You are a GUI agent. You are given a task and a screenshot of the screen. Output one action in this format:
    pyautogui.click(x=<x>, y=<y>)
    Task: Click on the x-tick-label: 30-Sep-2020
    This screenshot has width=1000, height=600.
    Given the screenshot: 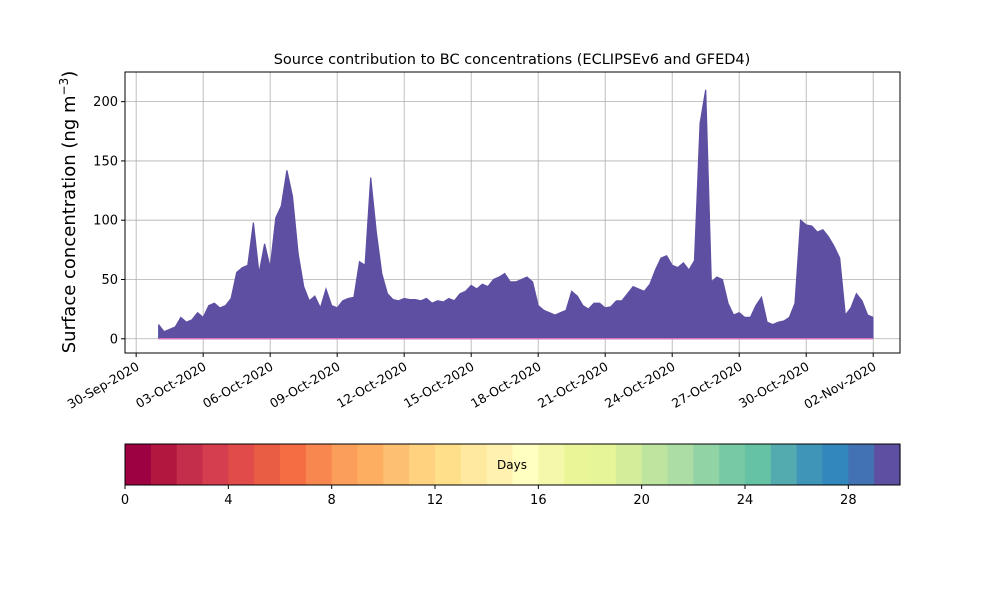 What is the action you would take?
    pyautogui.click(x=103, y=385)
    